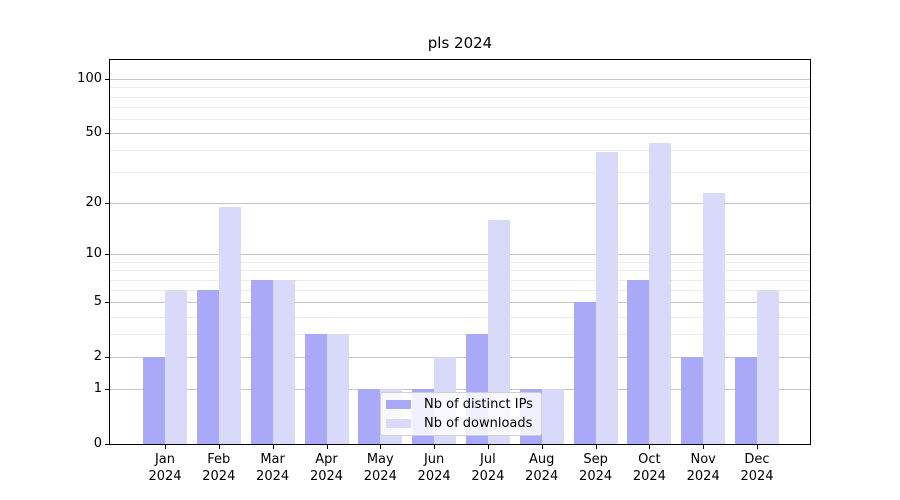 This screenshot has height=500, width=900. I want to click on legend-row-distinct-ips: Nb of distinct IPs, so click(463, 404).